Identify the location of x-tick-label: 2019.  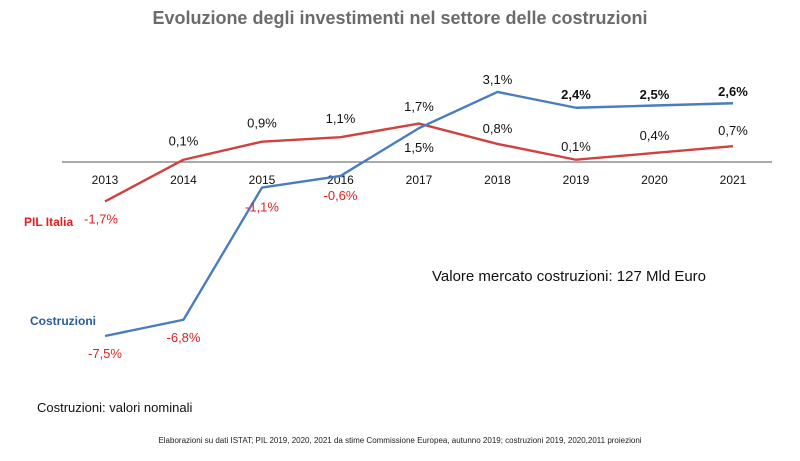
(576, 180).